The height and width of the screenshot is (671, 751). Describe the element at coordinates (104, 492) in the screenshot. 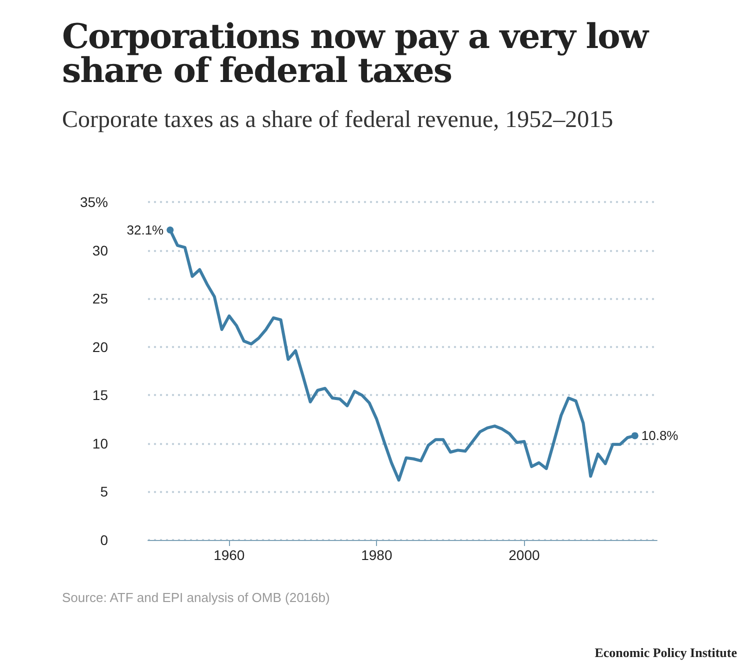

I see `y-tick-label: 5` at that location.